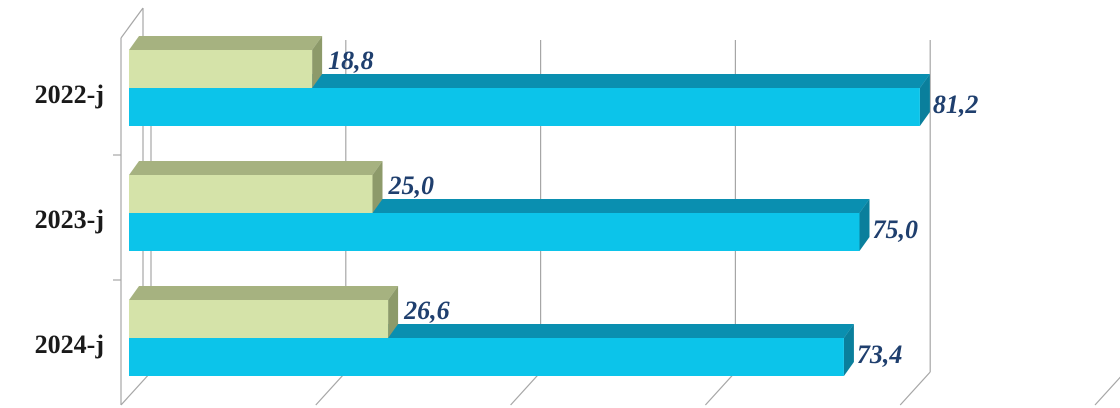 Image resolution: width=1120 pixels, height=408 pixels. What do you see at coordinates (393, 312) in the screenshot?
I see `bar-series-1-2024-j-side` at bounding box center [393, 312].